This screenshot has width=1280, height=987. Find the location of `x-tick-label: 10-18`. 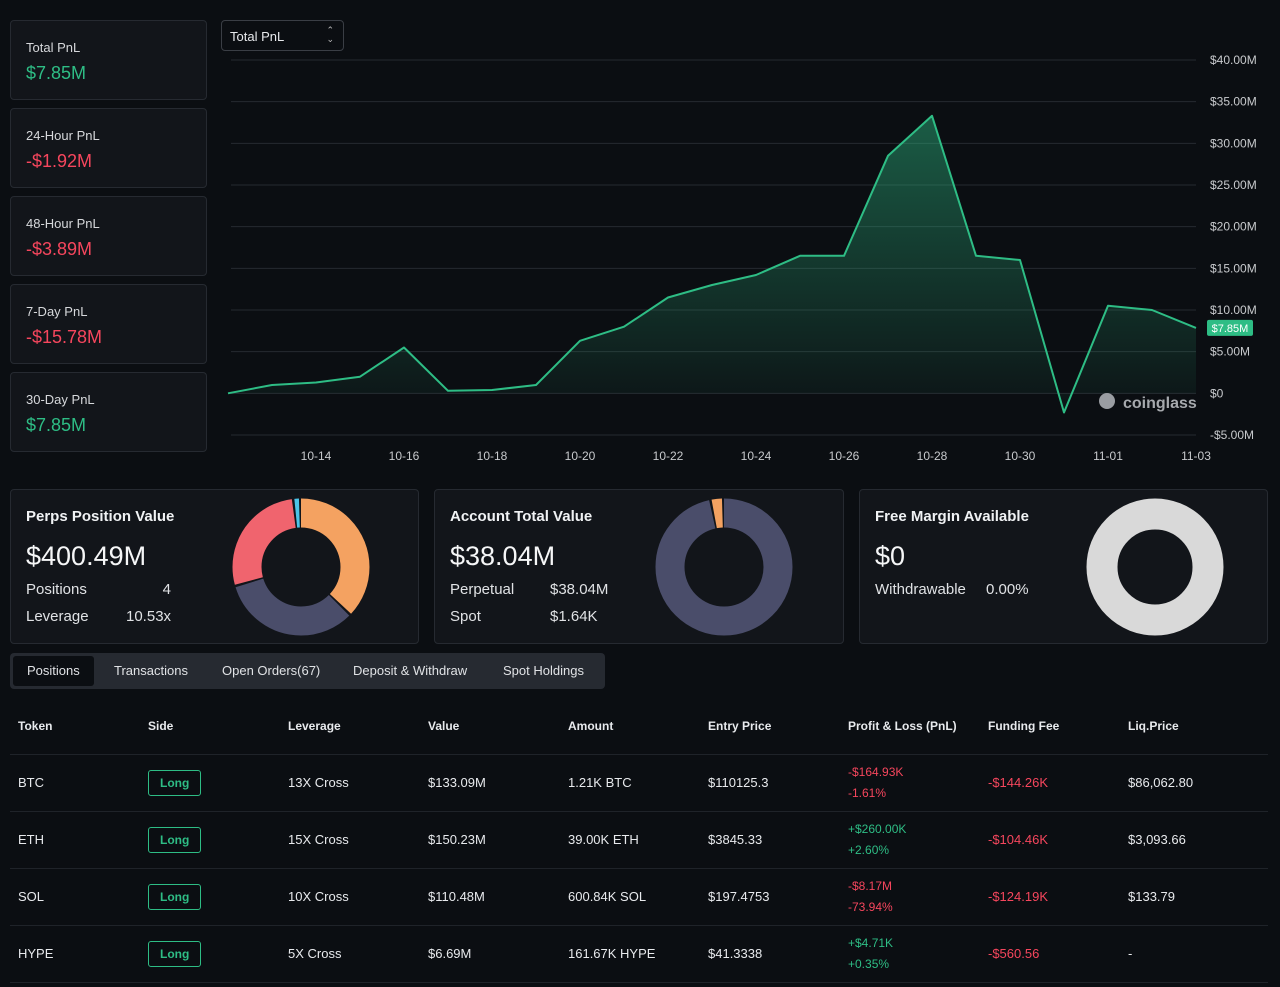

x-tick-label: 10-18 is located at coordinates (492, 456).